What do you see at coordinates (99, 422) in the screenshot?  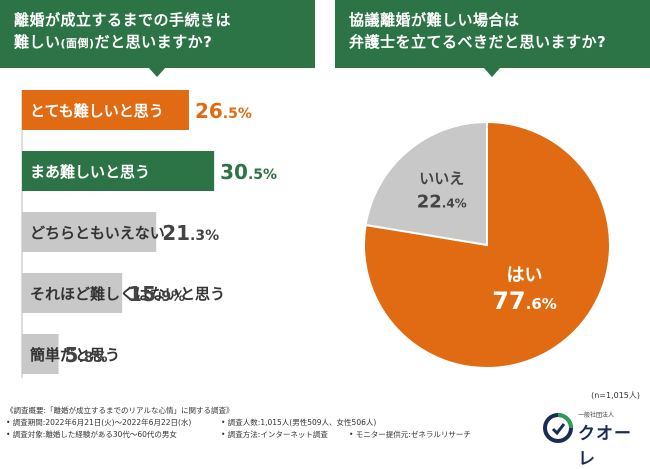 I see `survey-period: • 調査期間:2022年6月21日(火)〜2022年6月22日(水)` at bounding box center [99, 422].